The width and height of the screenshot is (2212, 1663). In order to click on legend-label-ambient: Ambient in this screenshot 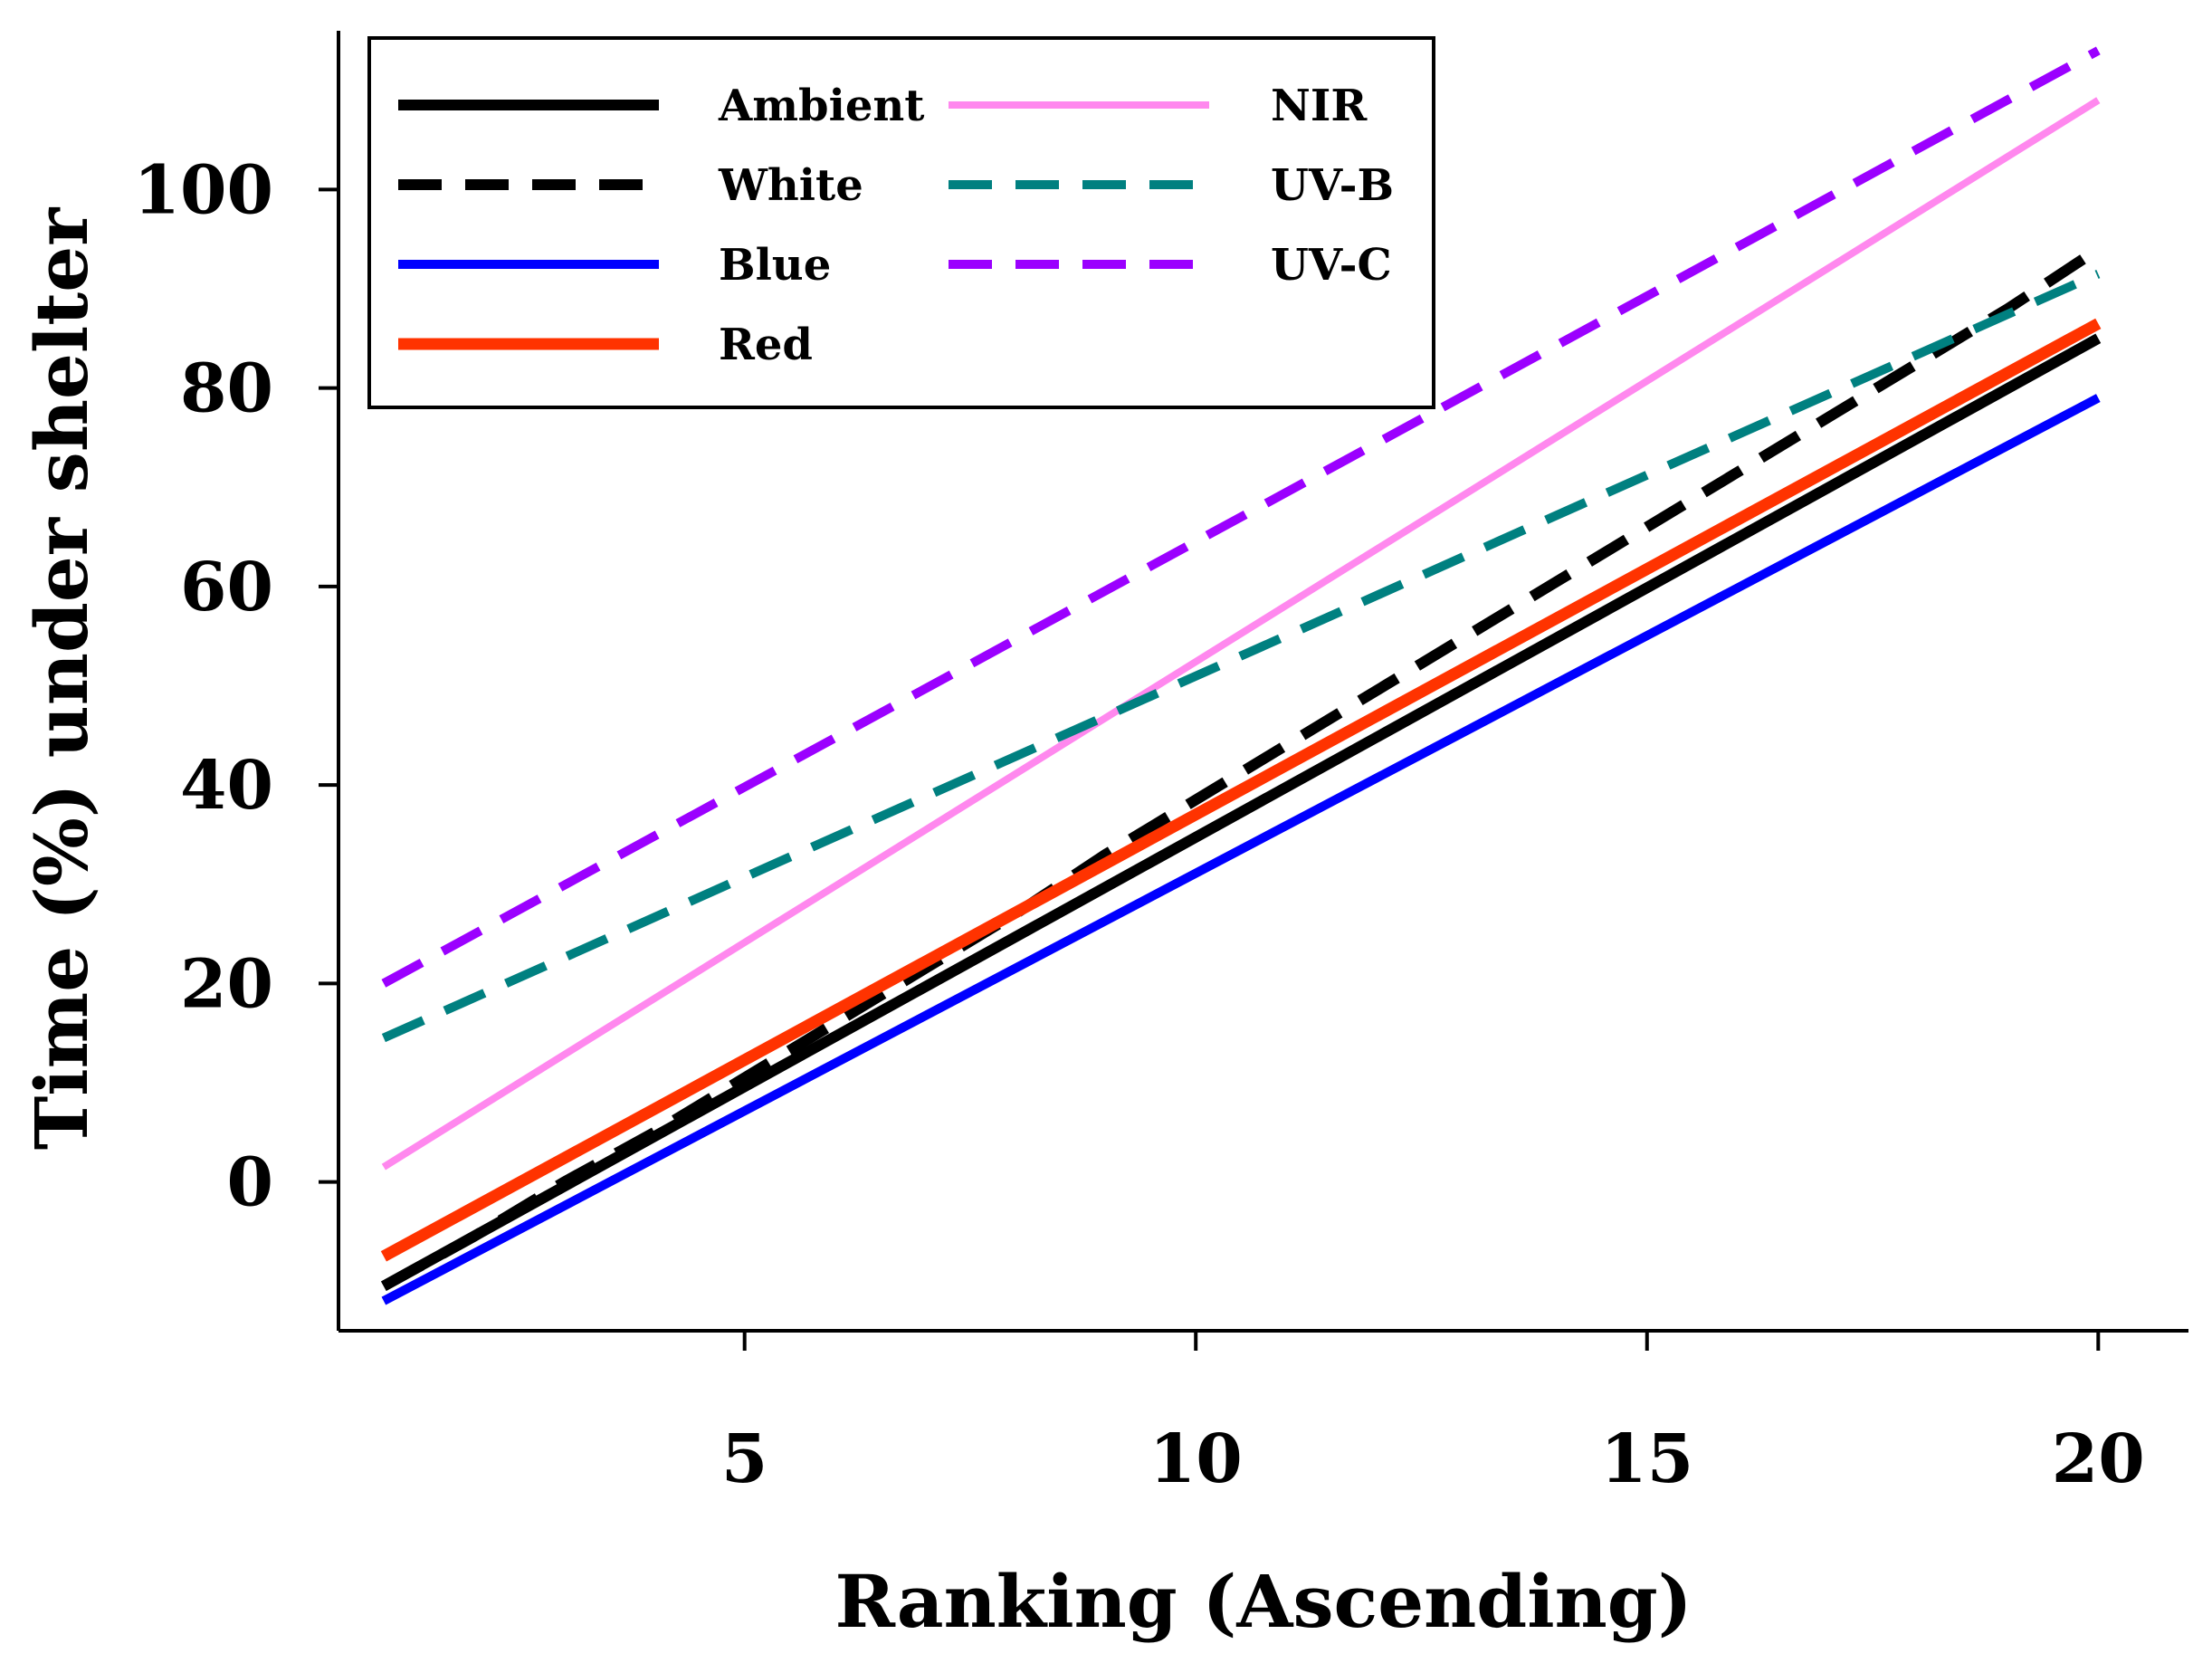, I will do `click(821, 106)`.